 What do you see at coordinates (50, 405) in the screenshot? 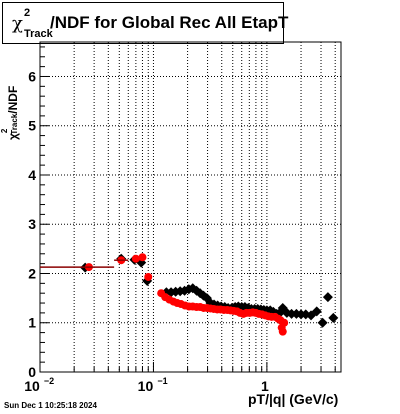
I see `timestamp: Sun Dec 1 10:25:18 2024` at bounding box center [50, 405].